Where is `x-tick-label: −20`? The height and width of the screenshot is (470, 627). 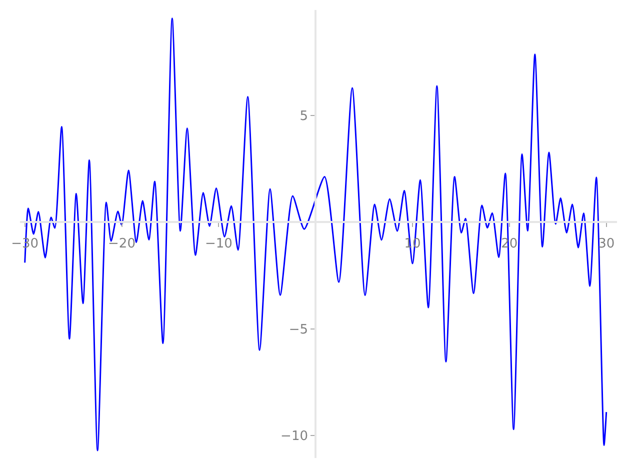
x-tick-label: −20 is located at coordinates (122, 244).